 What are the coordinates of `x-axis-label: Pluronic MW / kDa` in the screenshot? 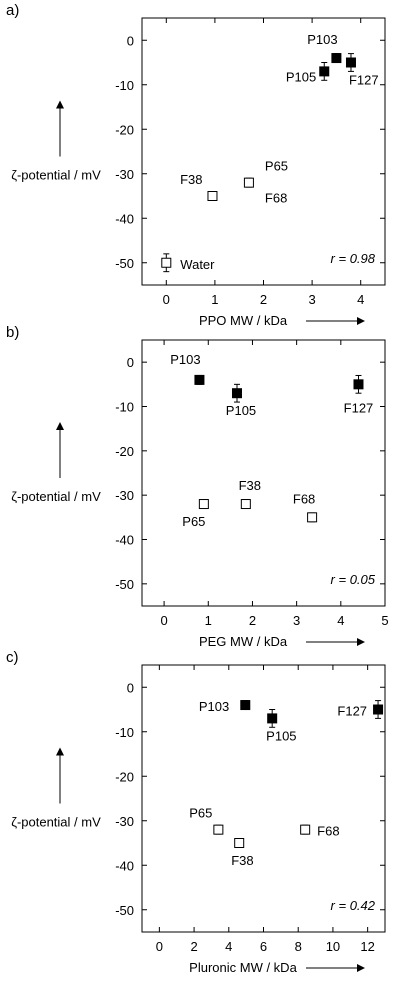 It's located at (243, 967).